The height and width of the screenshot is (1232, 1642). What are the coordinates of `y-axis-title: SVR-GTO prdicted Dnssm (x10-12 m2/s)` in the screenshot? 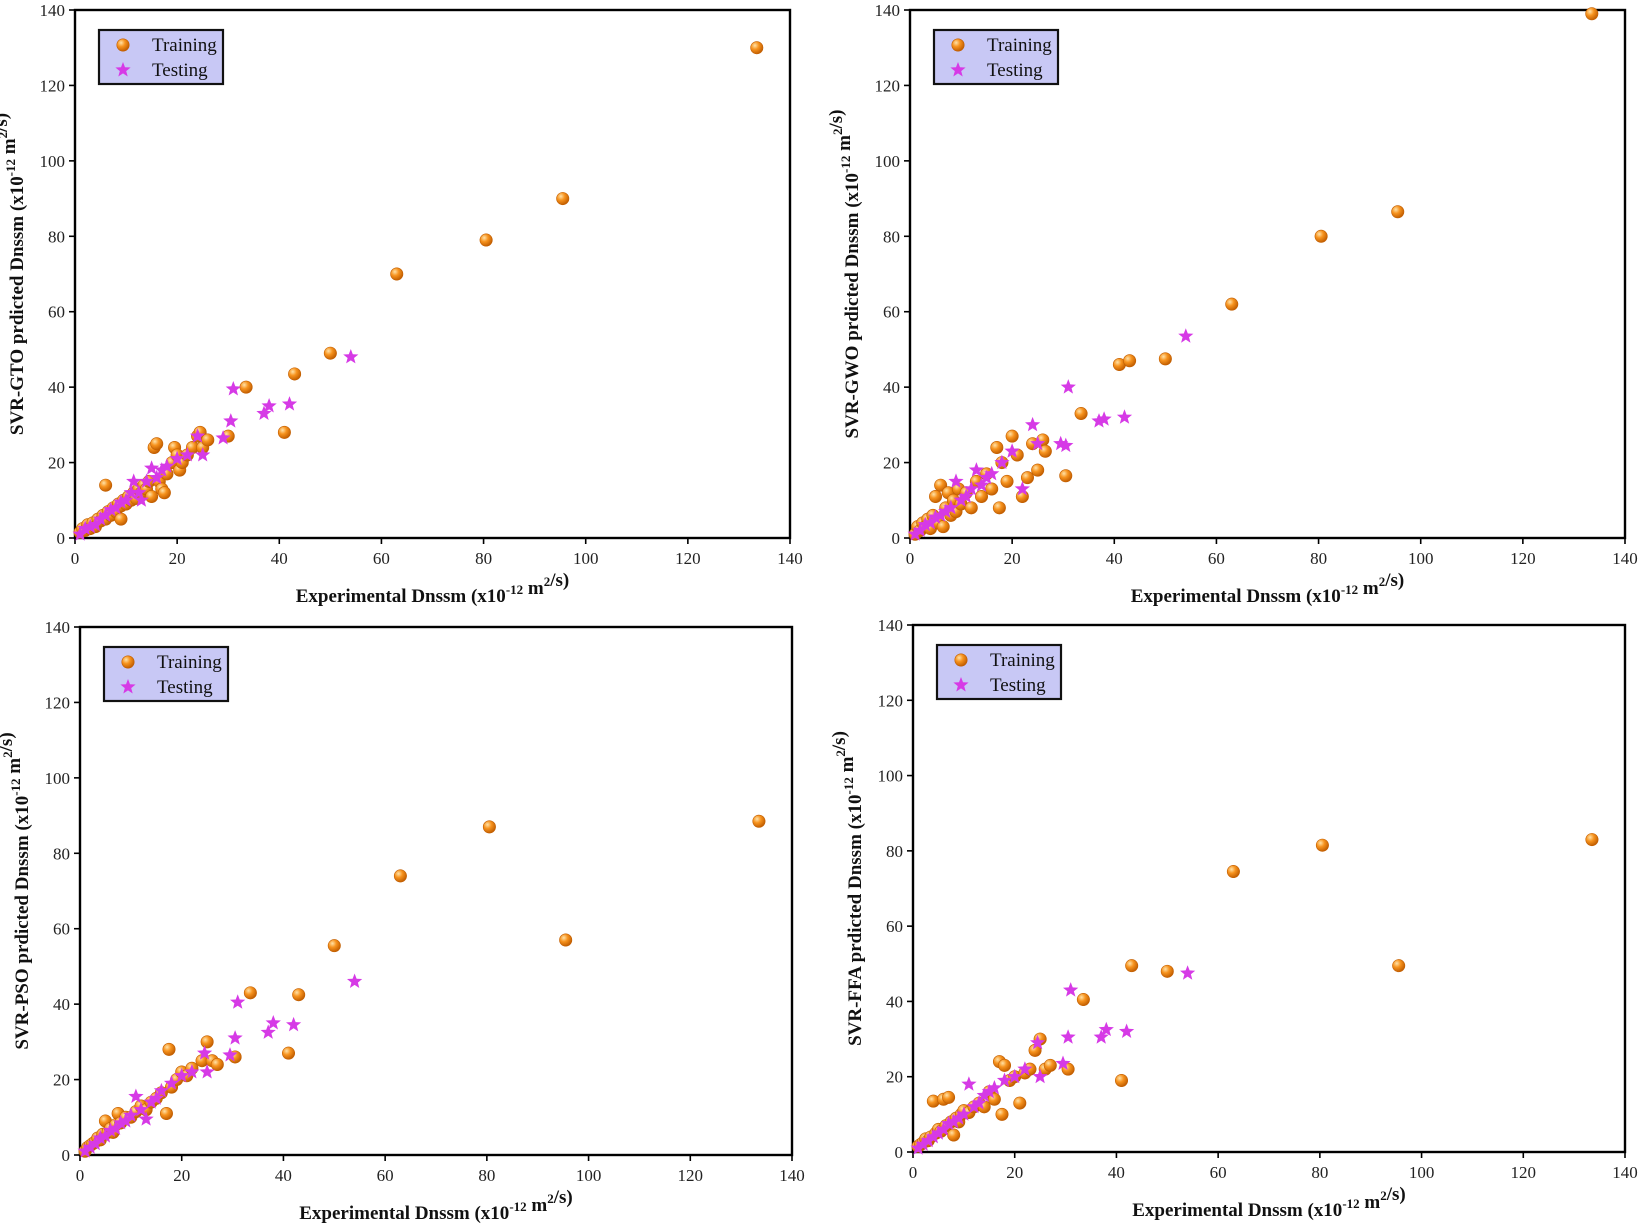 It's located at (14, 274).